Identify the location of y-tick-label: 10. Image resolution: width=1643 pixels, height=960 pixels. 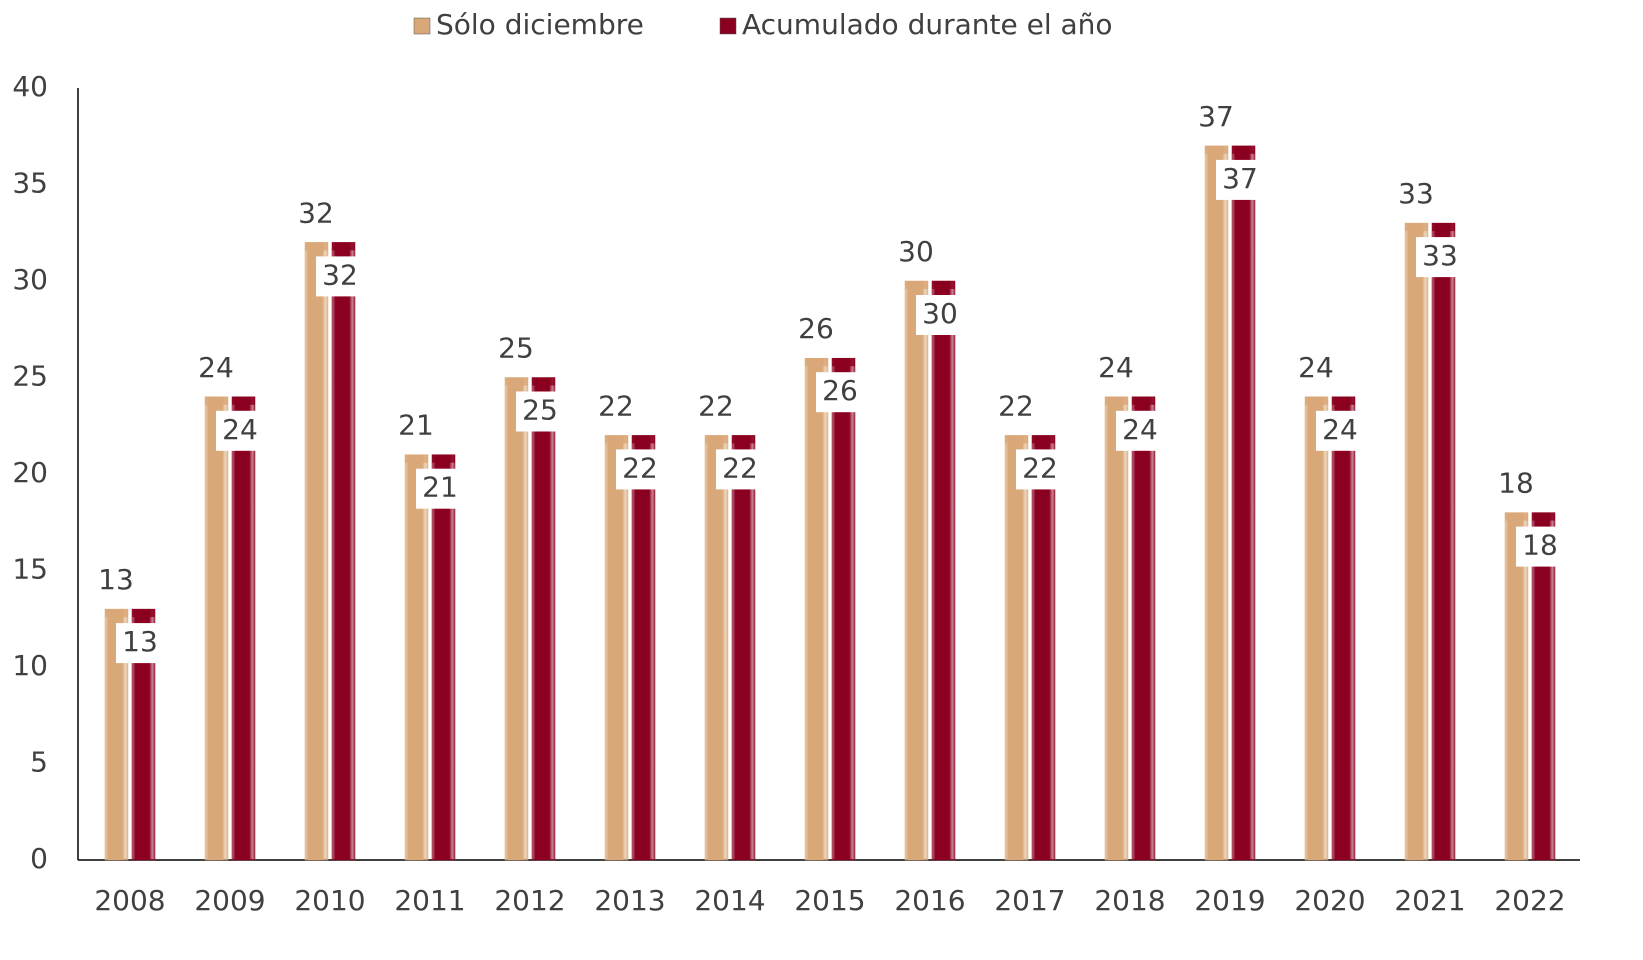
(30, 665).